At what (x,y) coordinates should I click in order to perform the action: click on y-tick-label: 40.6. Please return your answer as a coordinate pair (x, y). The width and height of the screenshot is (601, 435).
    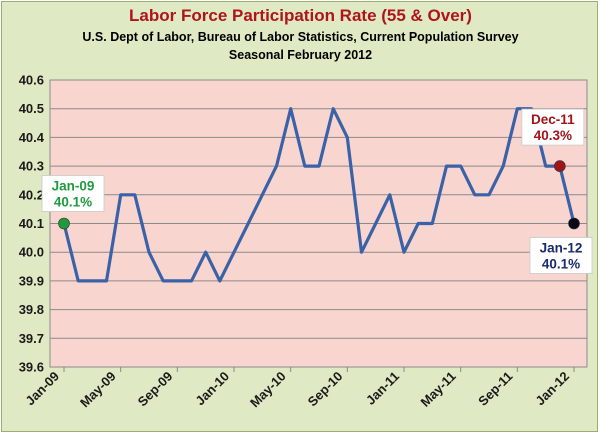
    Looking at the image, I should click on (31, 80).